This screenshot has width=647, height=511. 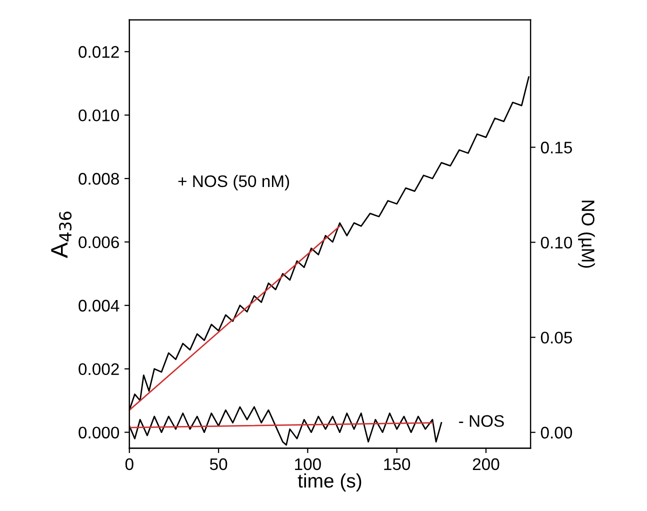 What do you see at coordinates (98, 242) in the screenshot?
I see `y-tick-label: 0.006` at bounding box center [98, 242].